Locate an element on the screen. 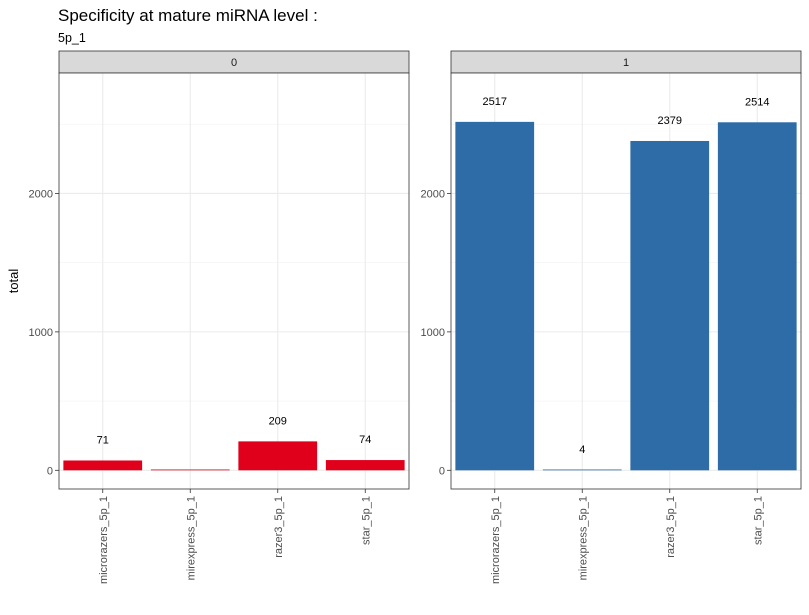  facet-strip-label: 1 is located at coordinates (626, 63).